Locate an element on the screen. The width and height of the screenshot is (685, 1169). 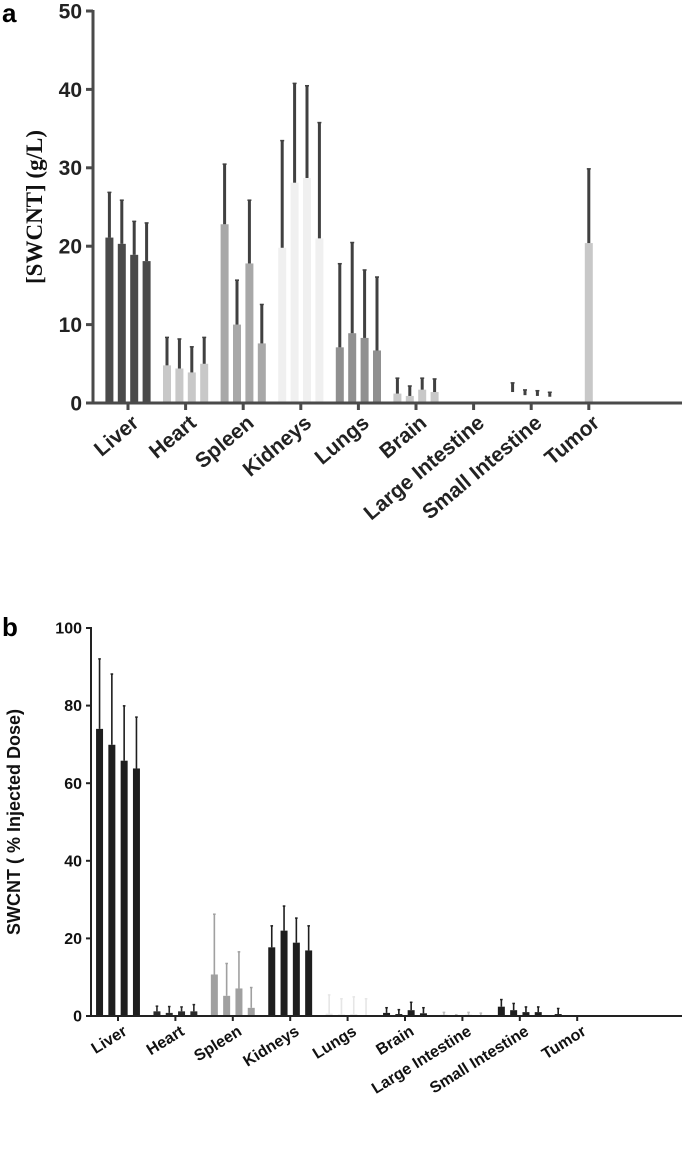
y-tick-label: 60 is located at coordinates (73, 784).